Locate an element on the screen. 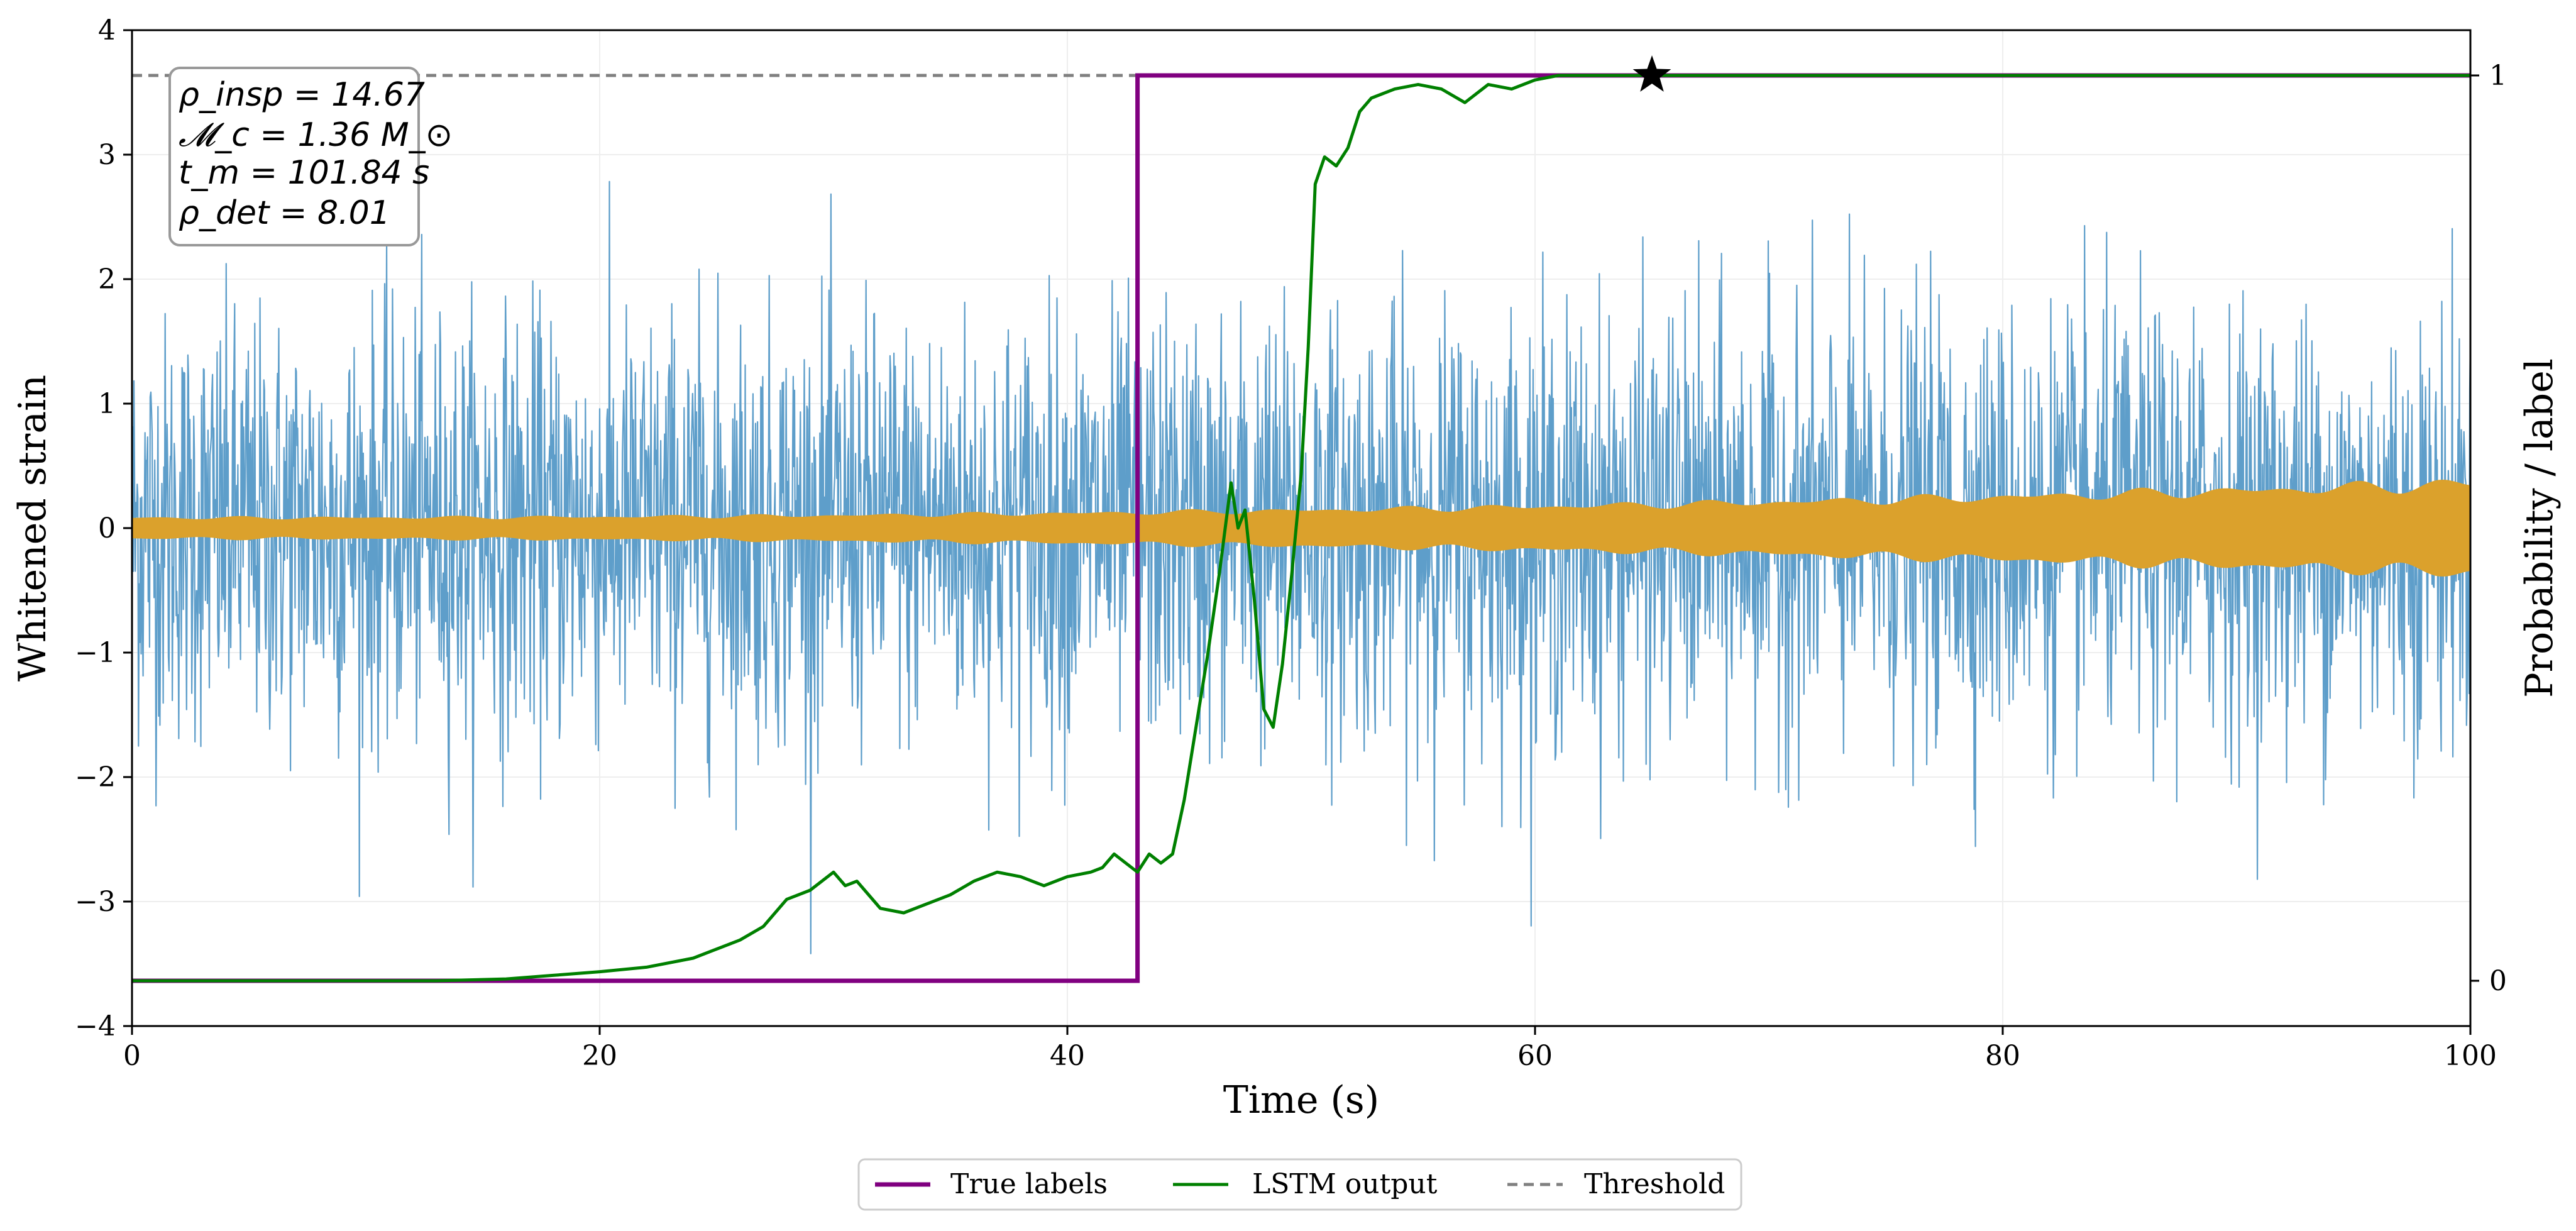 The height and width of the screenshot is (1231, 2576). injected-signal-band is located at coordinates (1301, 528).